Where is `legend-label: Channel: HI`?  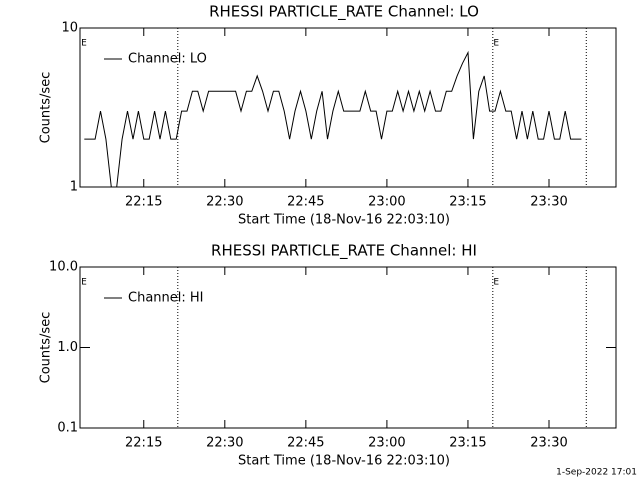 legend-label: Channel: HI is located at coordinates (166, 298).